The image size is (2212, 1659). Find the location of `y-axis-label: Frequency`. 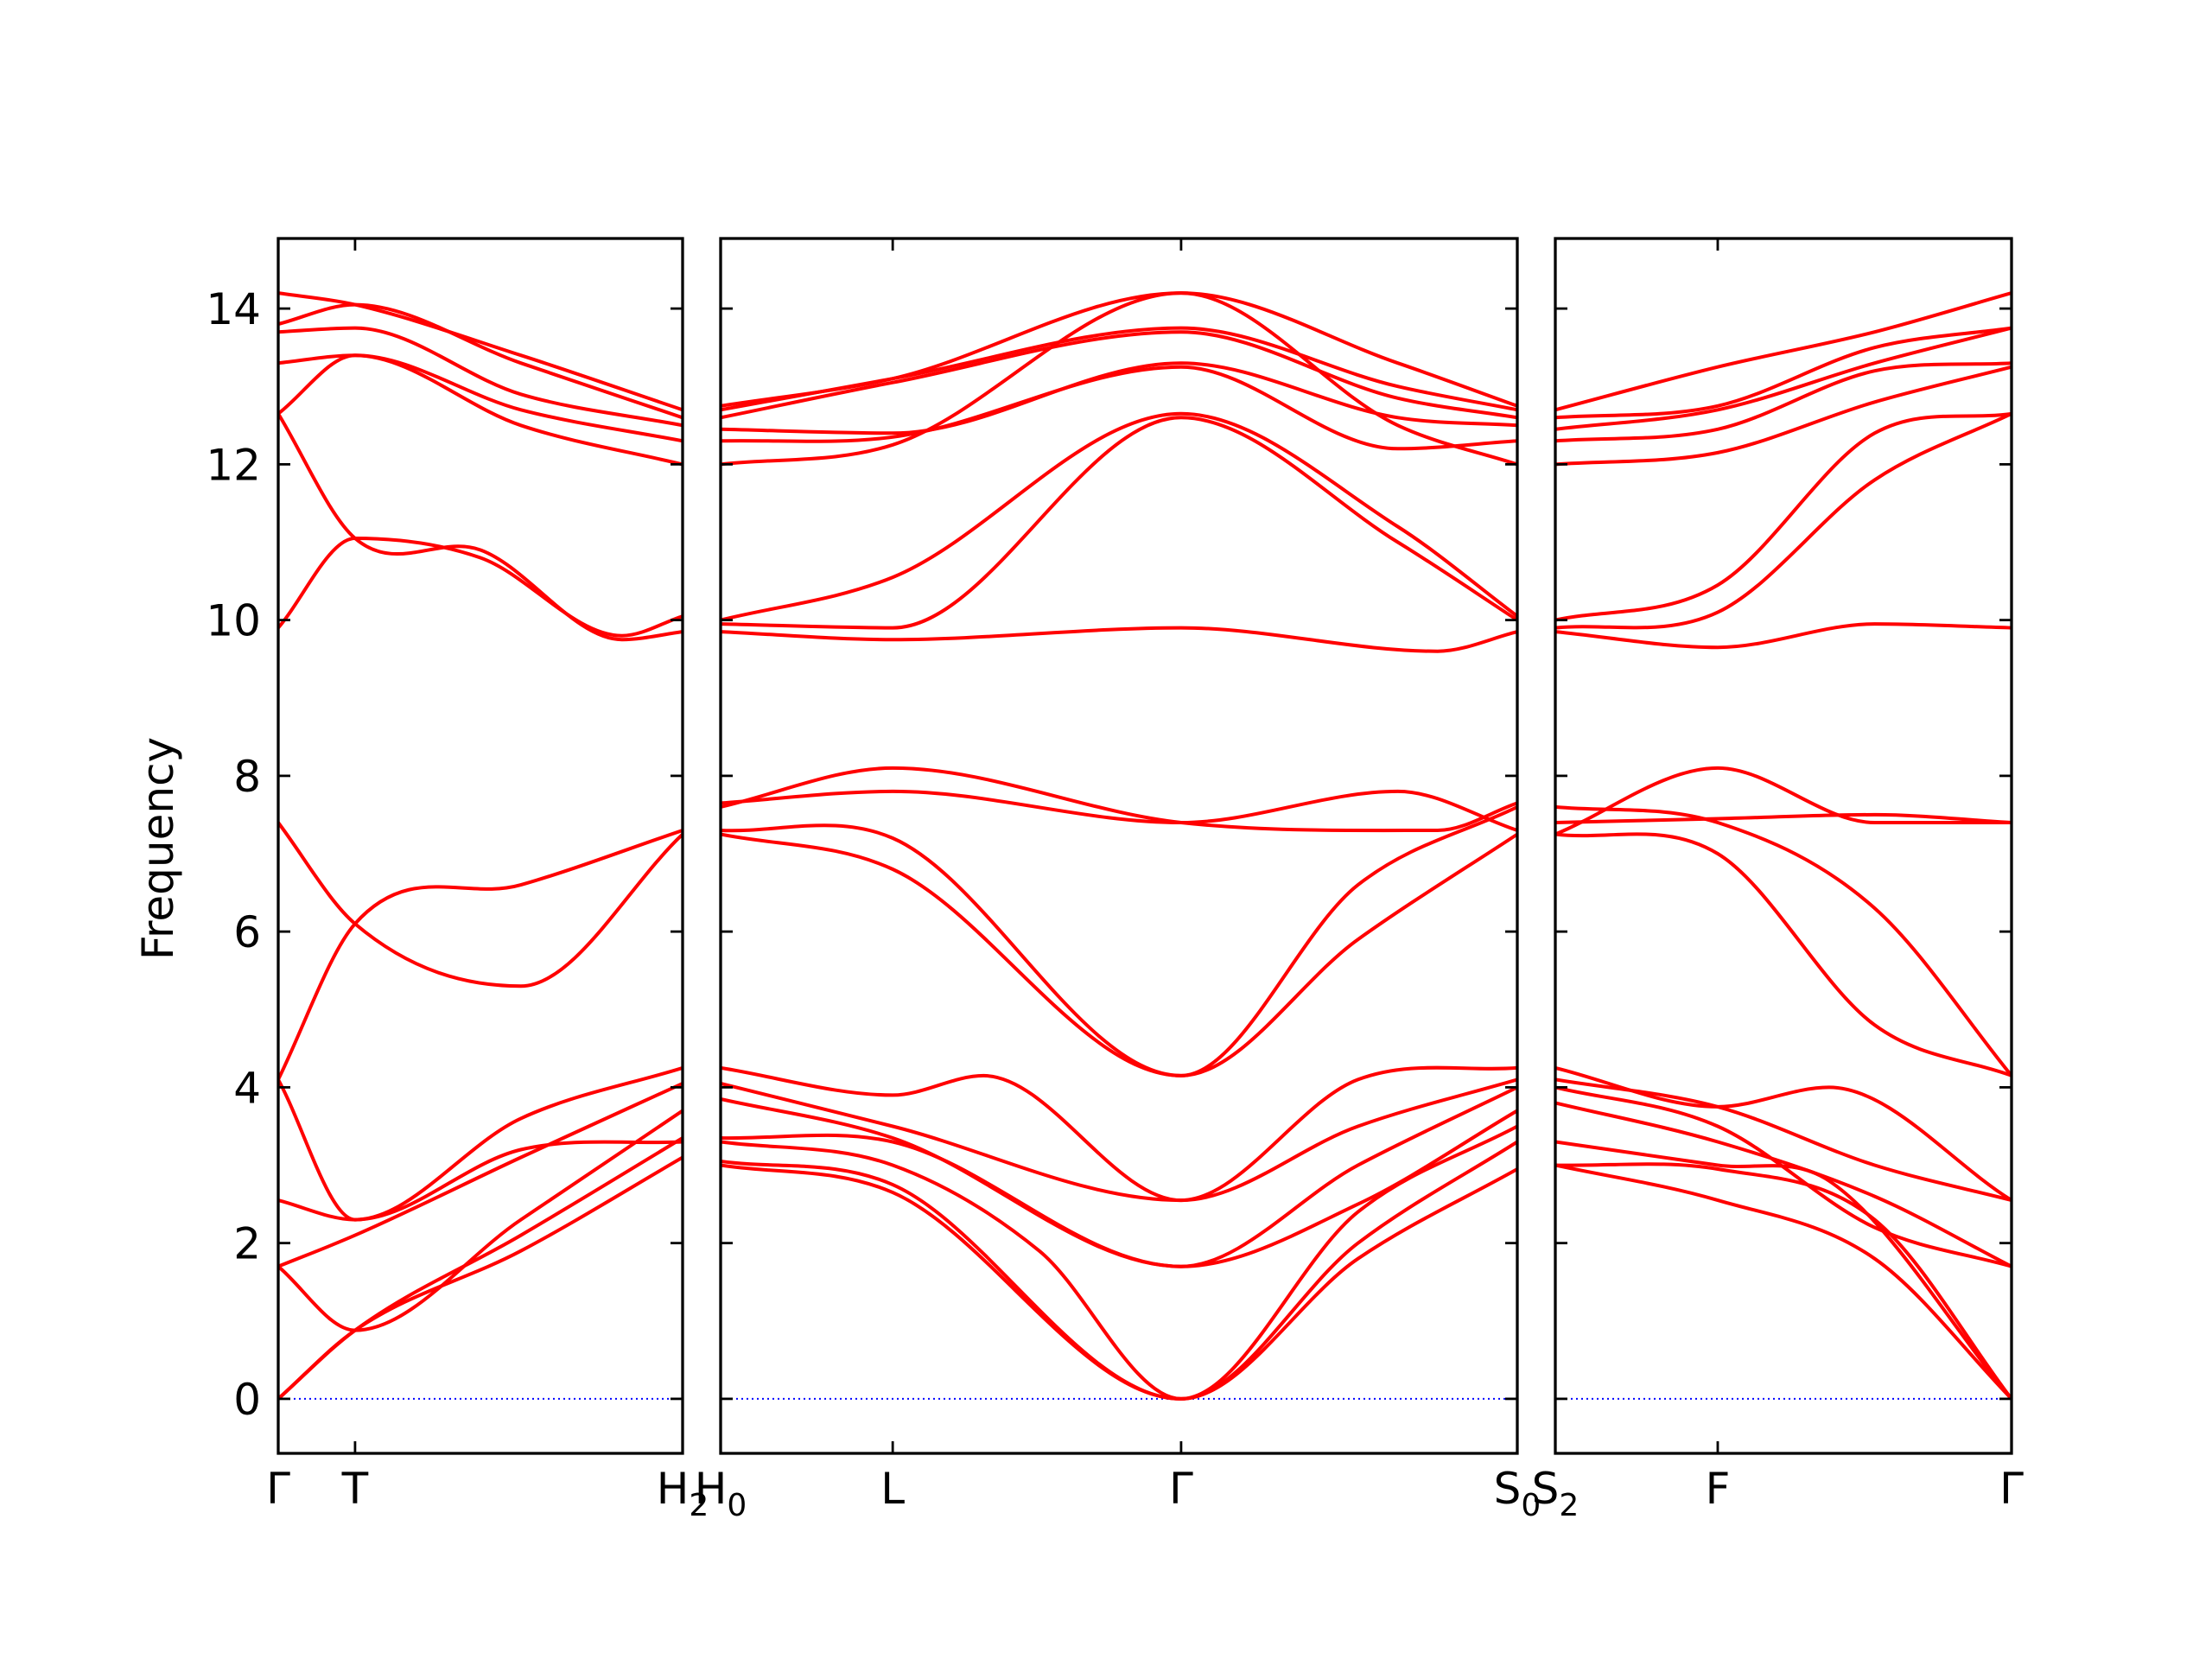

y-axis-label: Frequency is located at coordinates (158, 848).